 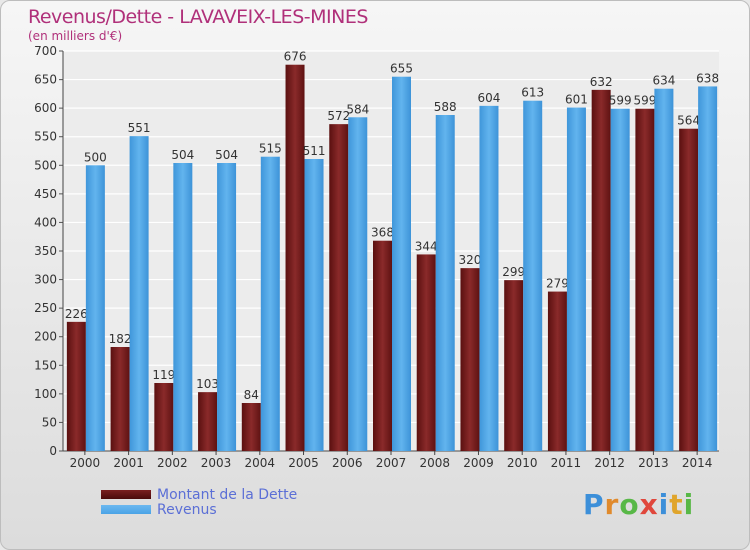 What do you see at coordinates (612, 504) in the screenshot?
I see `logo-letter: r` at bounding box center [612, 504].